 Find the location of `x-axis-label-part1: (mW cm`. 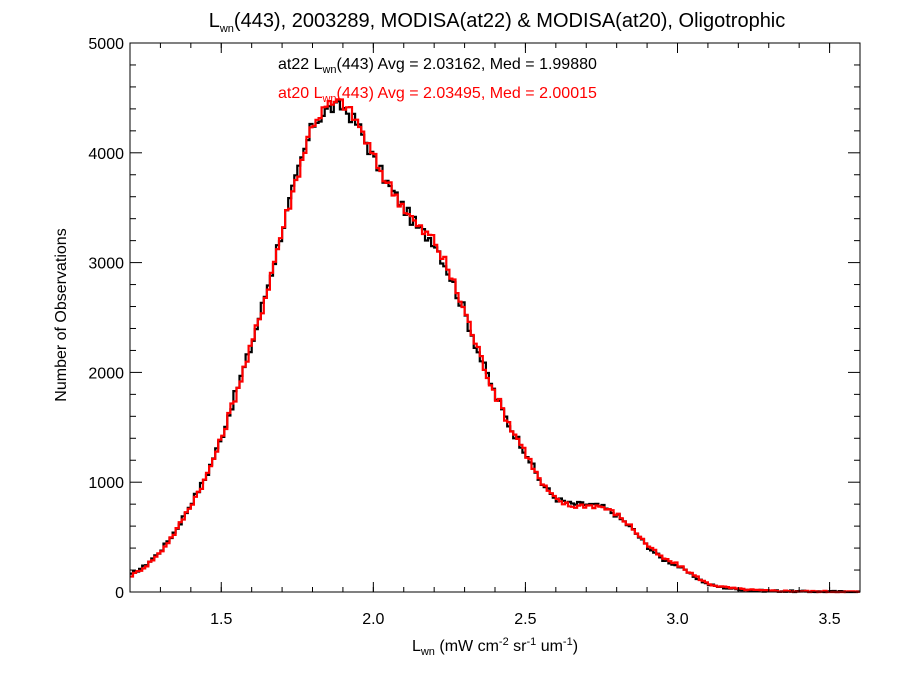

x-axis-label-part1: (mW cm is located at coordinates (467, 646).